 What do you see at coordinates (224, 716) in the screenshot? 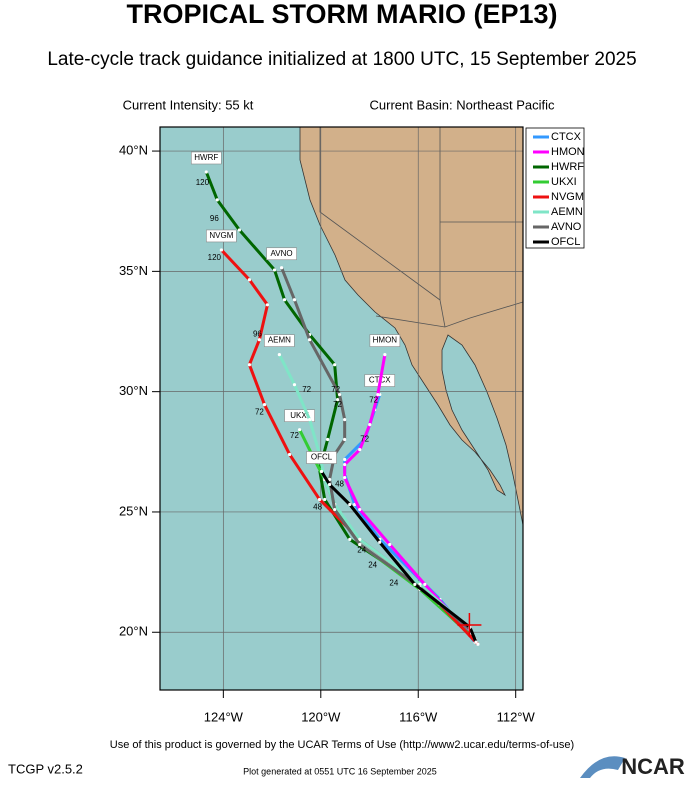
I see `lon-tick-label: 124°W` at bounding box center [224, 716].